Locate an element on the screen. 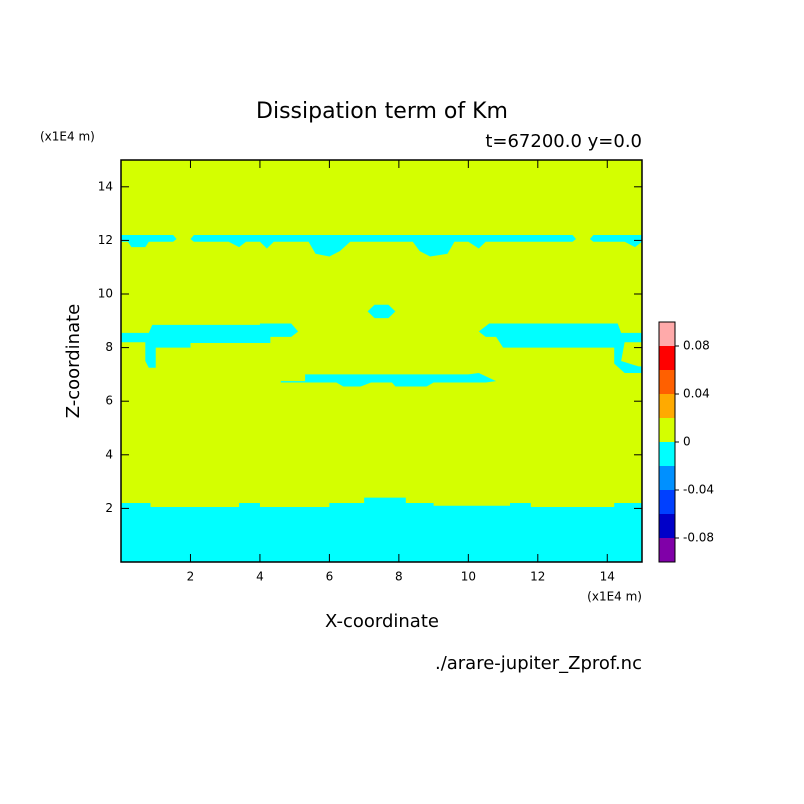 The image size is (804, 804). colorbar-tick-label: -0.04 is located at coordinates (698, 490).